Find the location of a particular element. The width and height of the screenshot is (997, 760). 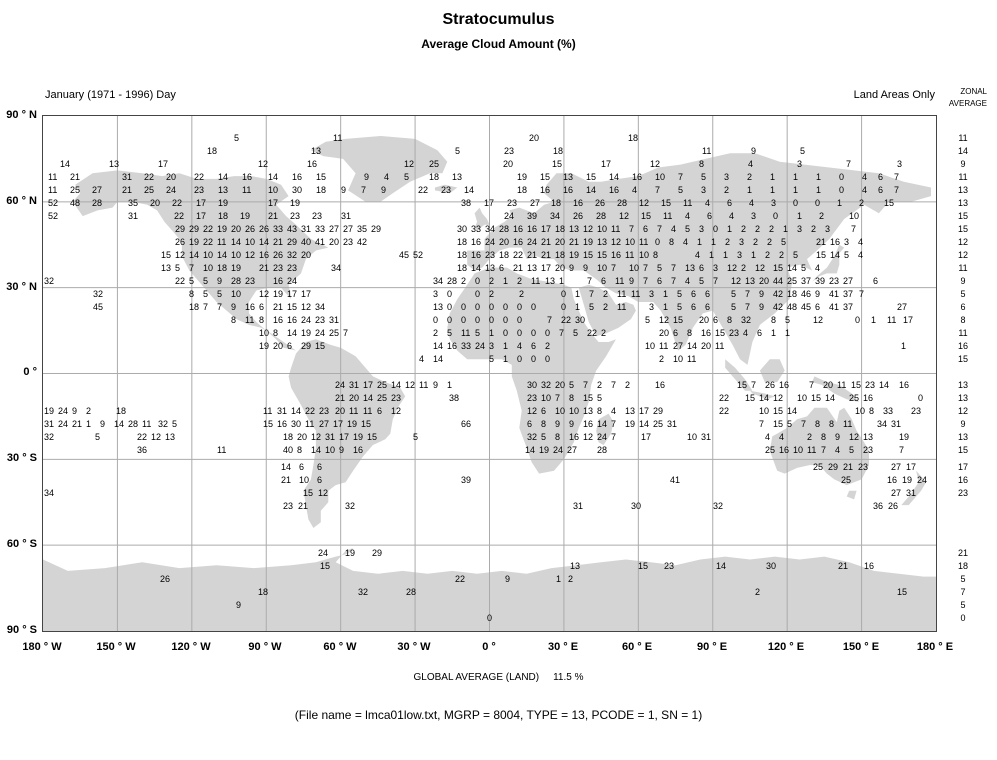

page-title: Stratocumulus is located at coordinates (498, 19).